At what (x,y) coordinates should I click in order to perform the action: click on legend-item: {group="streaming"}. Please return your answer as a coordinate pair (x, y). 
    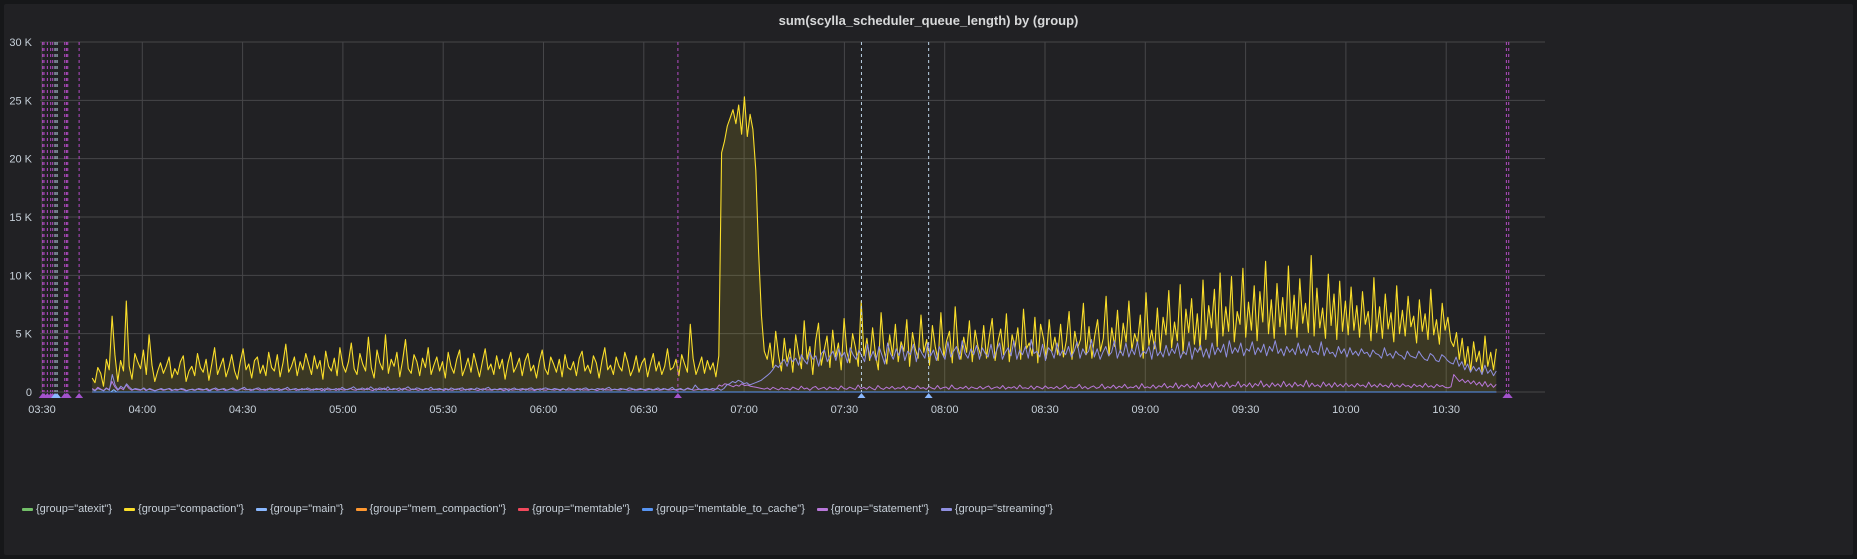
    Looking at the image, I should click on (996, 509).